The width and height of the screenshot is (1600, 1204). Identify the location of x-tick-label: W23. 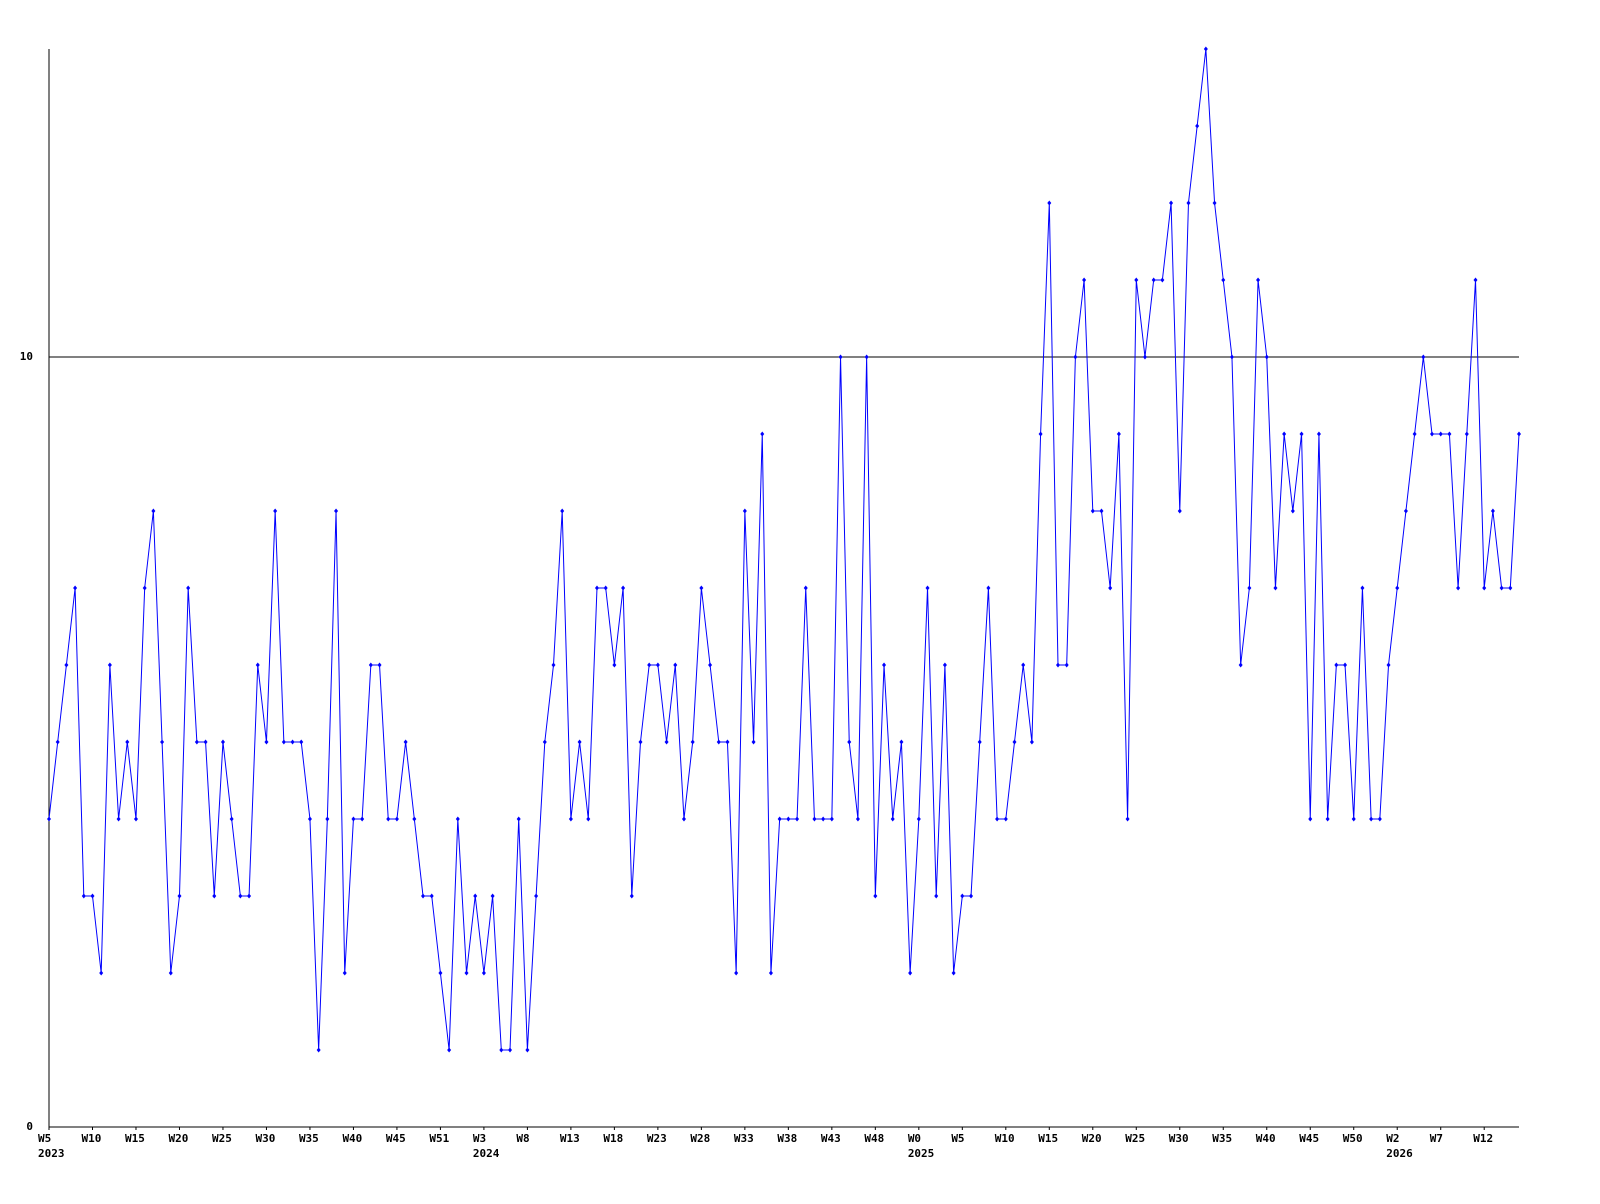
(657, 1138).